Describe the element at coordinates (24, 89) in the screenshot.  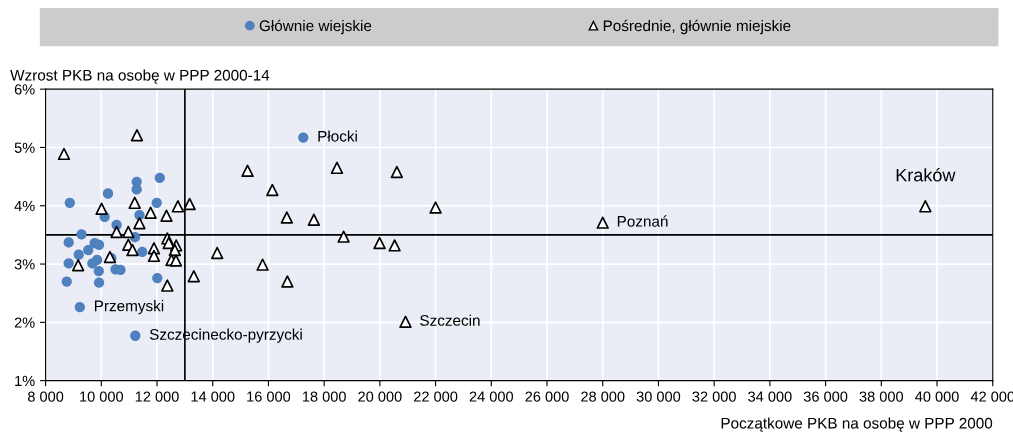
I see `y-tick-label: 6%` at that location.